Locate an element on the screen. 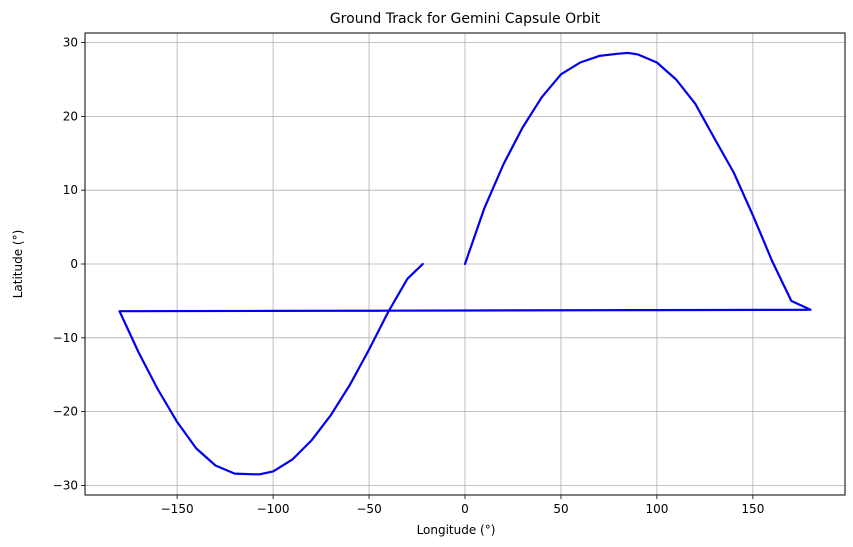 Image resolution: width=853 pixels, height=547 pixels. y-axis-label: Latitude (°) is located at coordinates (18, 264).